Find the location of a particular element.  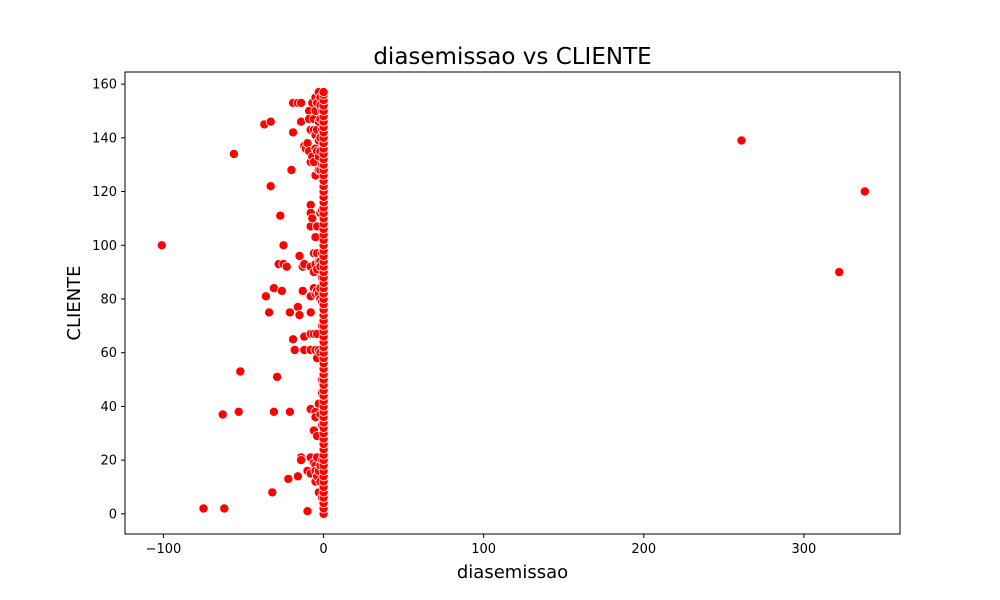

chart-title: diasemissao vs CLIENTE is located at coordinates (512, 57).